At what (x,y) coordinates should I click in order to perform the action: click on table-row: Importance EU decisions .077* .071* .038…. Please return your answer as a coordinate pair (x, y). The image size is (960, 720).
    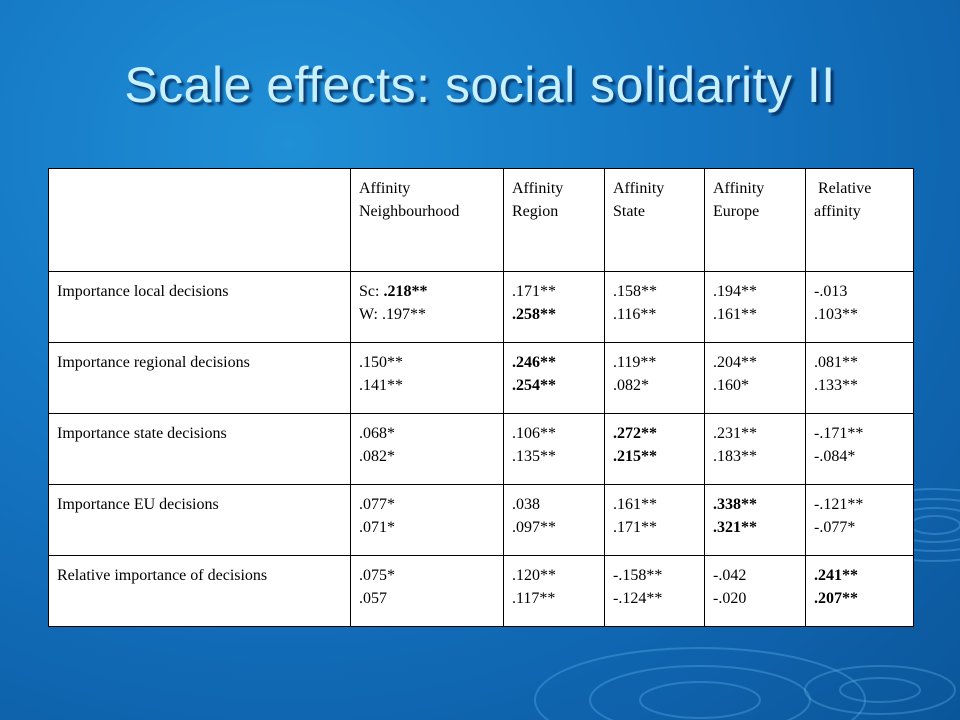
    Looking at the image, I should click on (481, 520).